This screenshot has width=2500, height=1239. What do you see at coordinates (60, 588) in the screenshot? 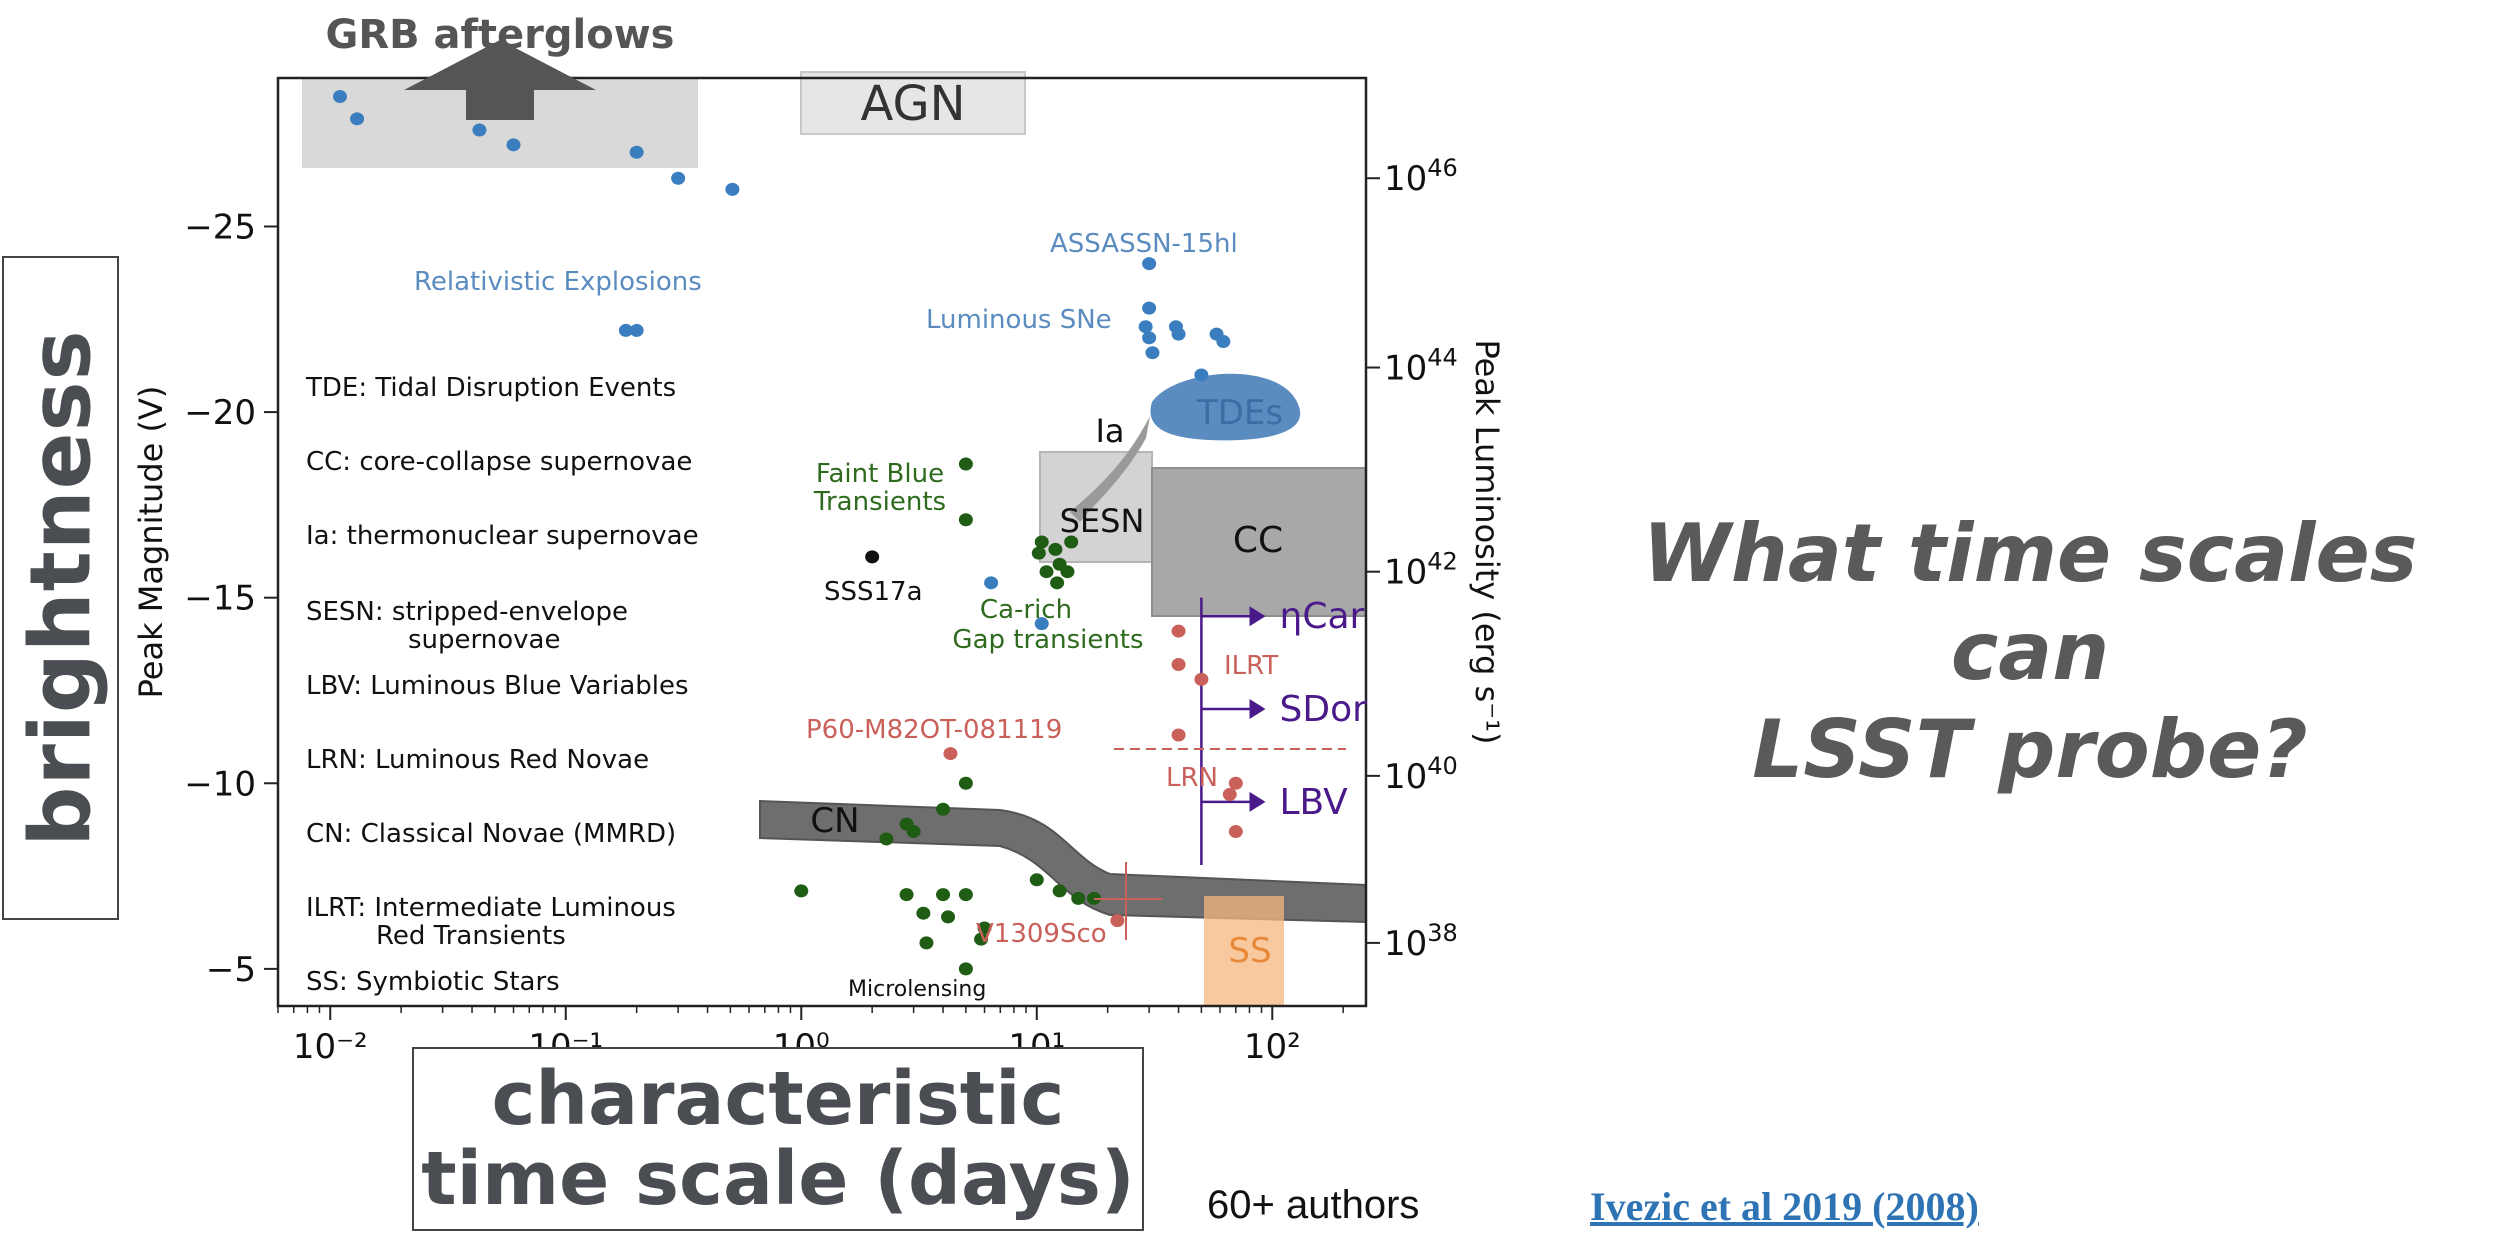
I see `brightness-label: brightness` at bounding box center [60, 588].